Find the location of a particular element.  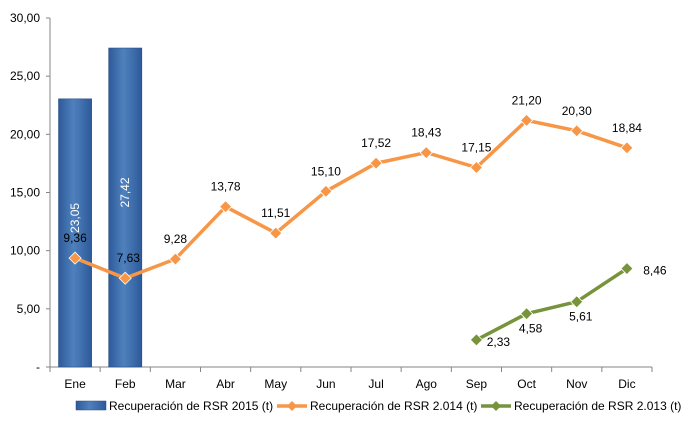

point-data-label: 15,10 is located at coordinates (326, 171).